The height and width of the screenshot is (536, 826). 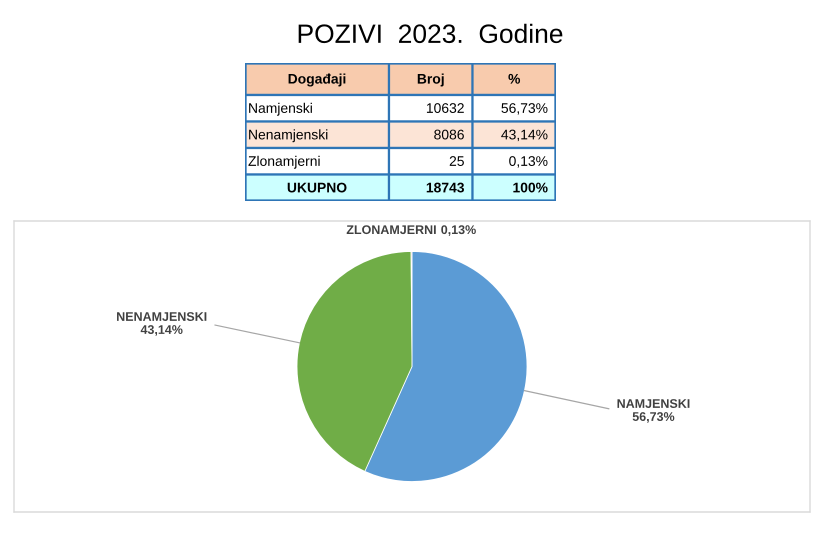 What do you see at coordinates (449, 135) in the screenshot?
I see `data-label: 8086` at bounding box center [449, 135].